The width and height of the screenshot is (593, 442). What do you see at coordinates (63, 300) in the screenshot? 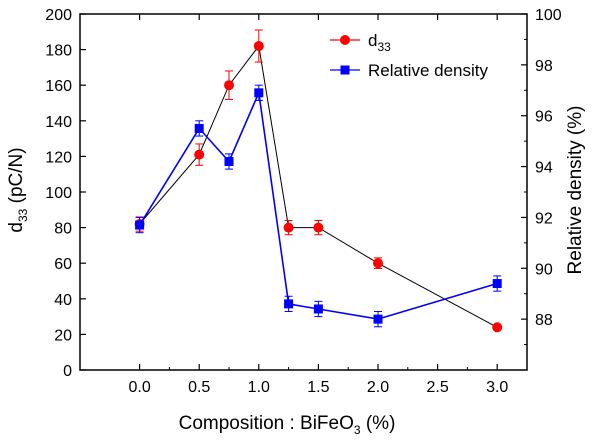
I see `y-left-tick-label: 40` at bounding box center [63, 300].